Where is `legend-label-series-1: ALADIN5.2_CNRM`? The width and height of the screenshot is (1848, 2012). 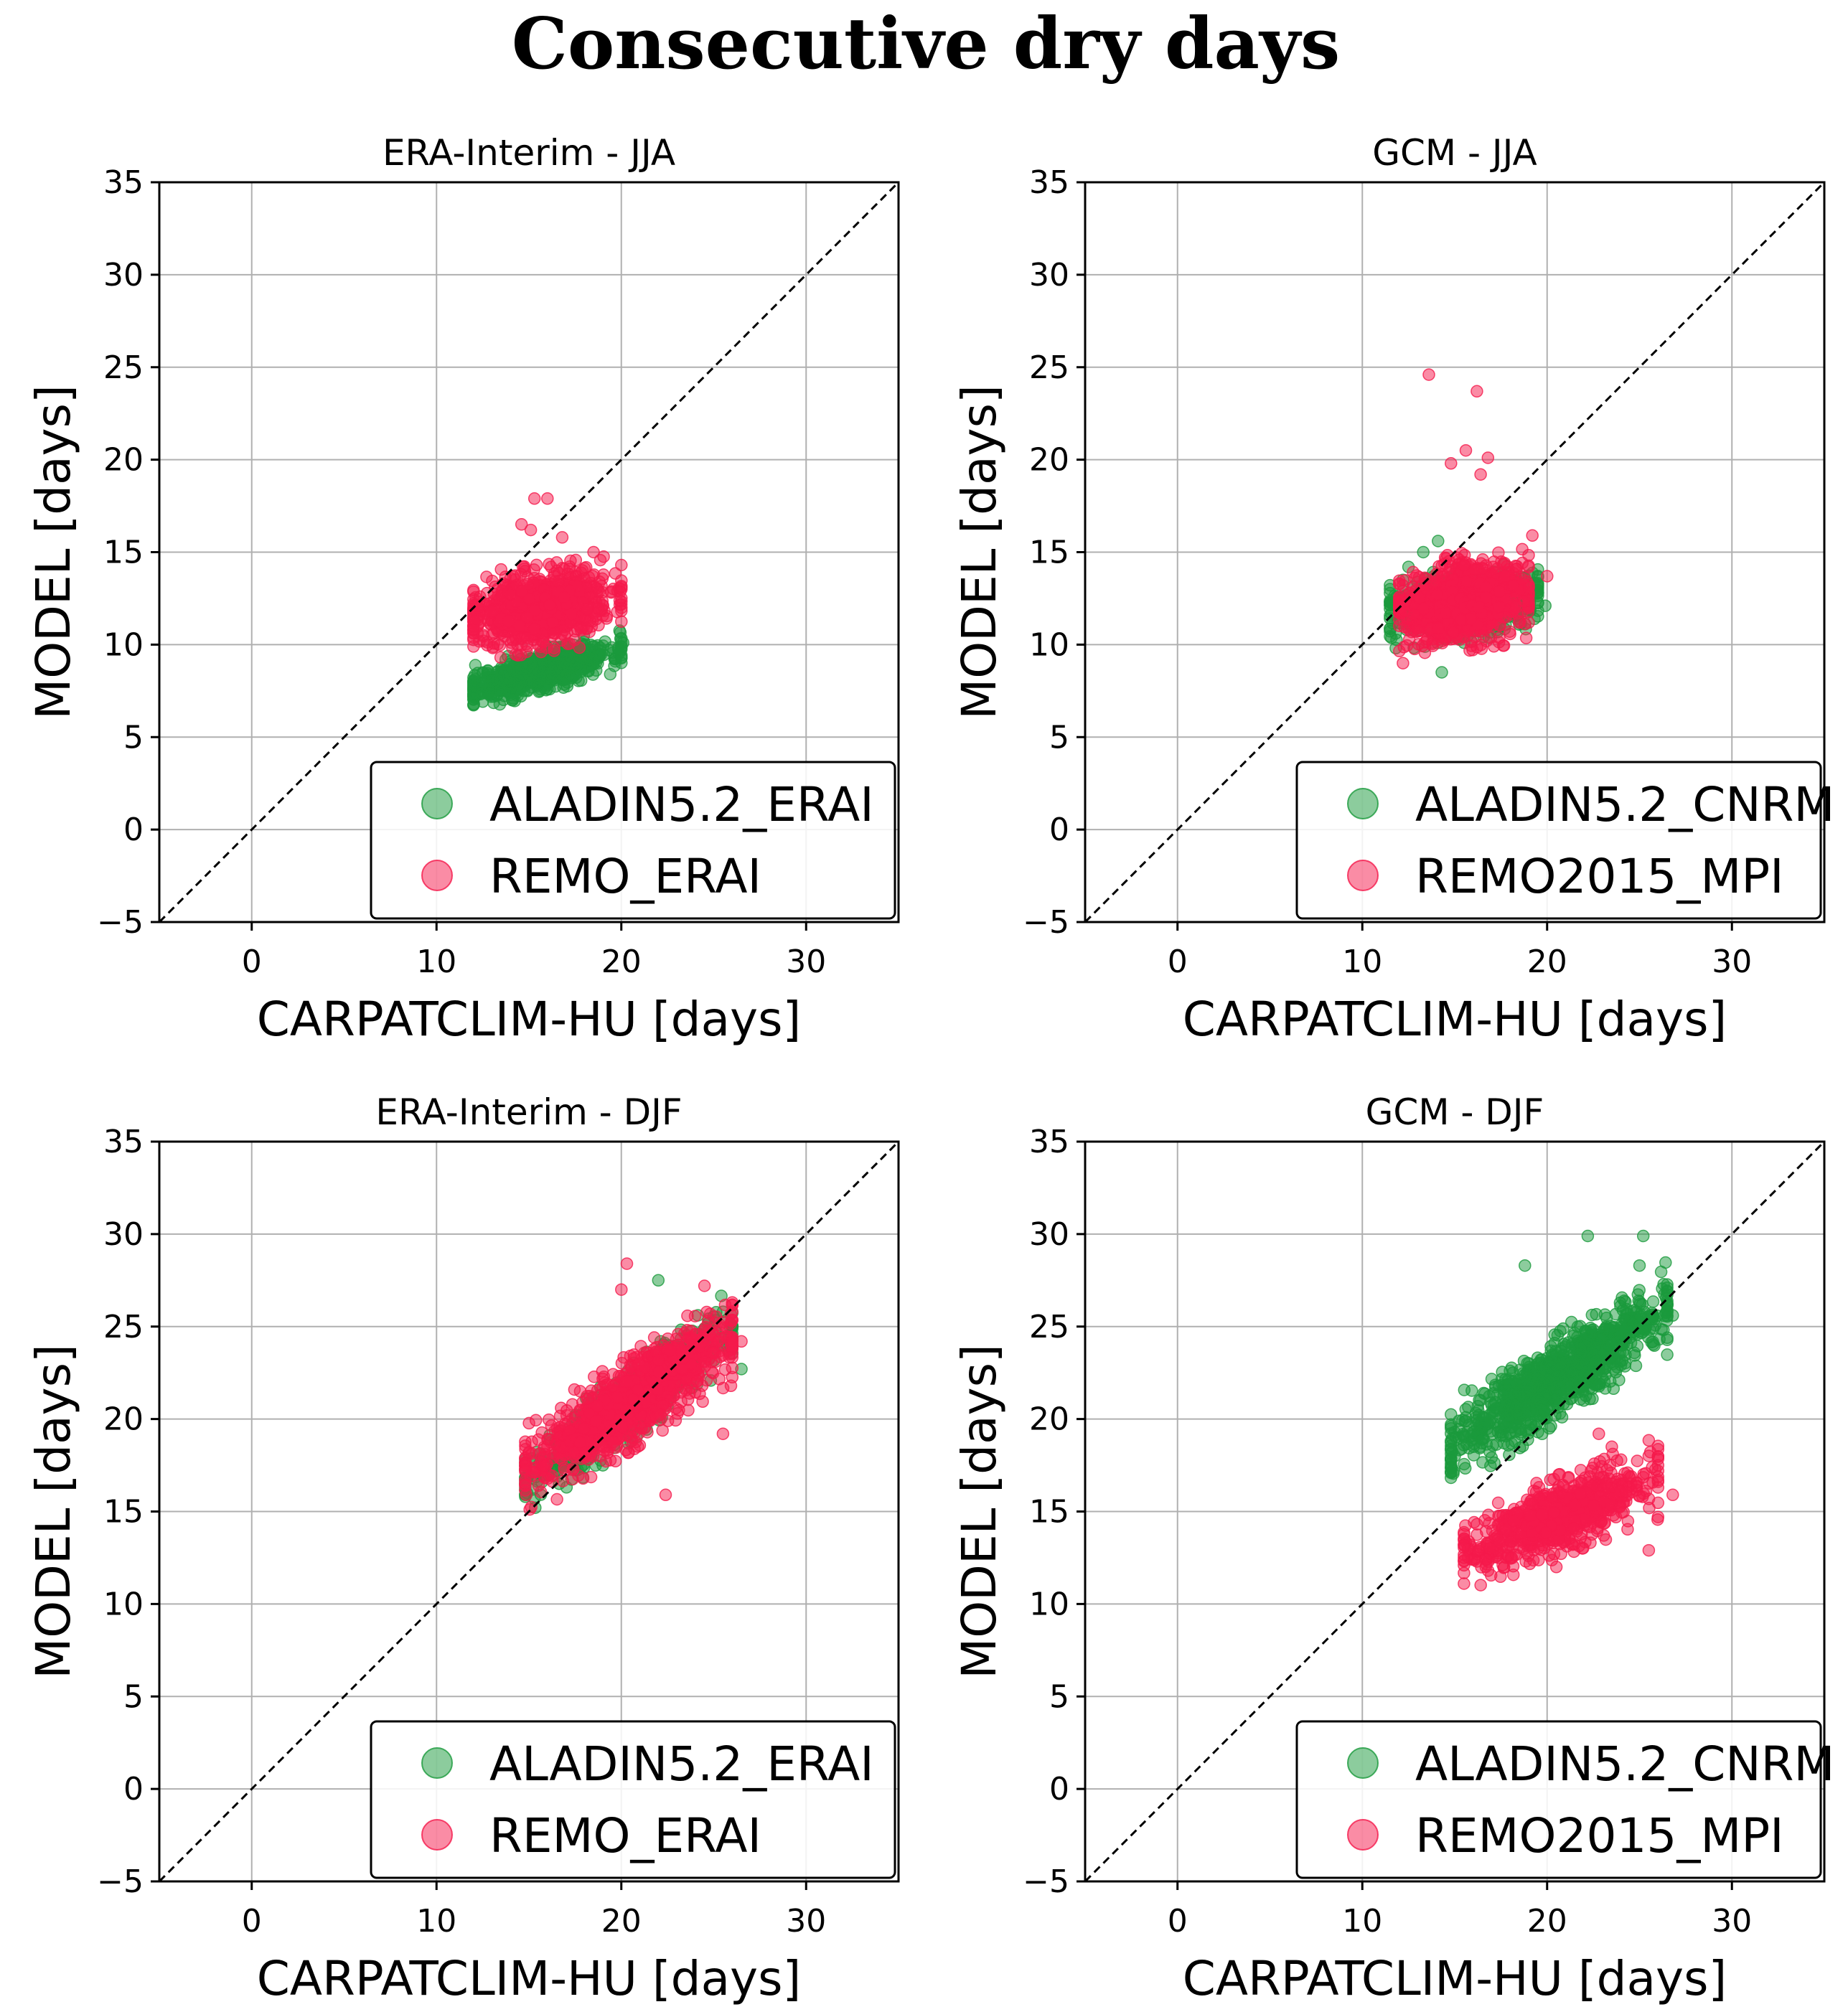 legend-label-series-1: ALADIN5.2_CNRM is located at coordinates (1624, 804).